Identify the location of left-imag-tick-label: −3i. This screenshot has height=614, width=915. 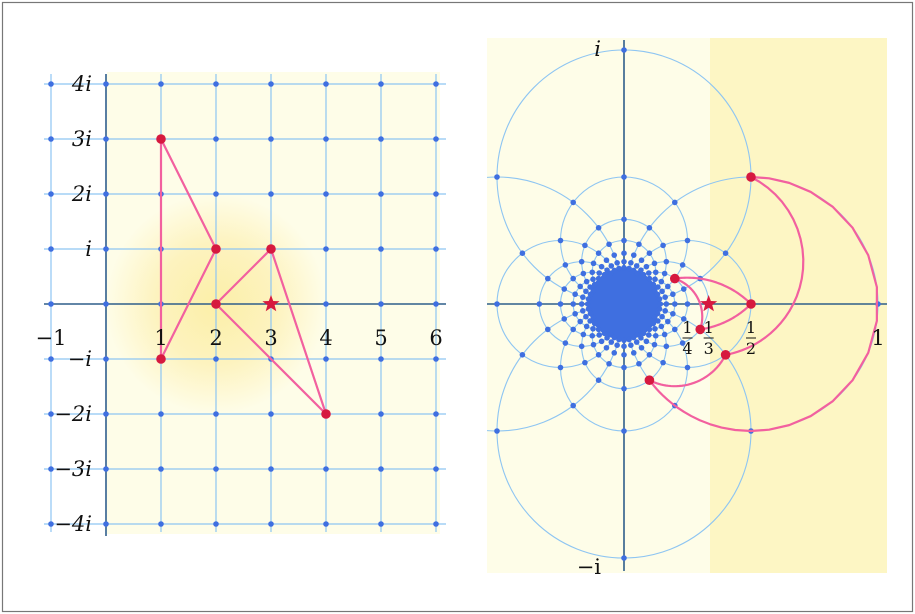
(73, 469).